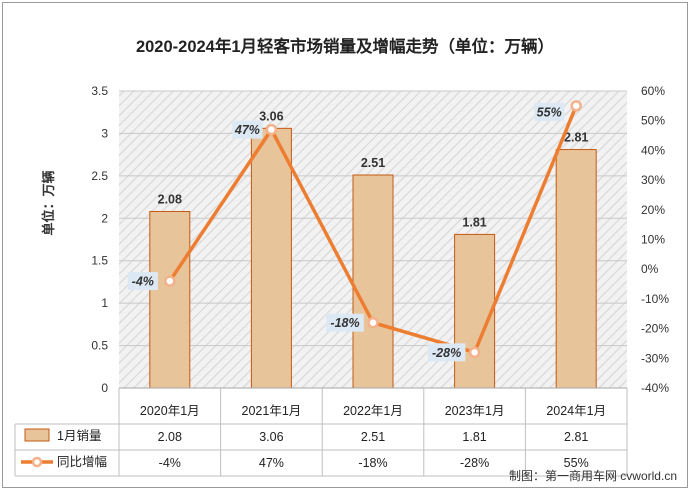  What do you see at coordinates (655, 358) in the screenshot?
I see `y2-tick-label: -30%` at bounding box center [655, 358].